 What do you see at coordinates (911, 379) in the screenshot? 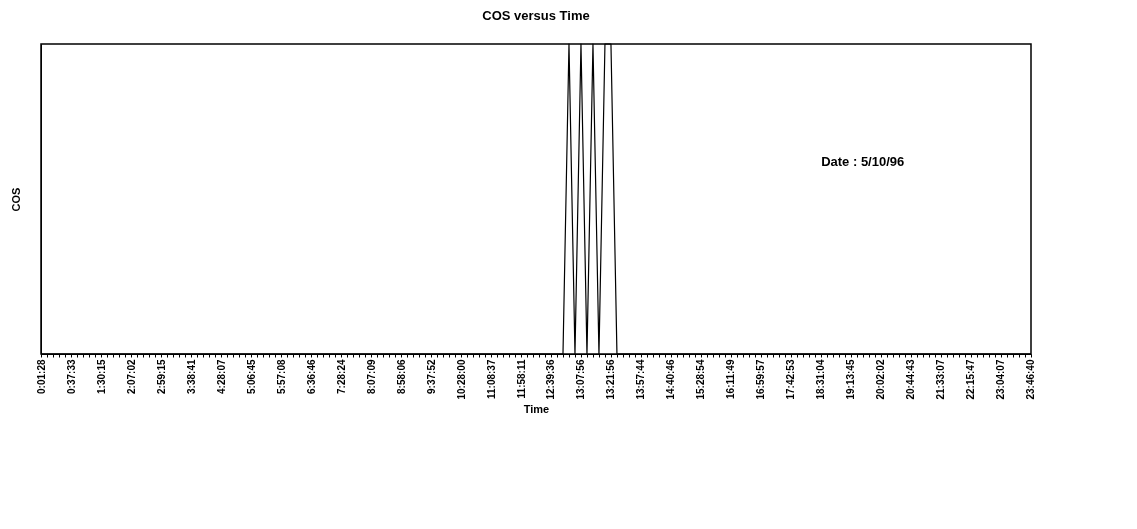
I see `x-tick-label: 20:44:43` at bounding box center [911, 379].